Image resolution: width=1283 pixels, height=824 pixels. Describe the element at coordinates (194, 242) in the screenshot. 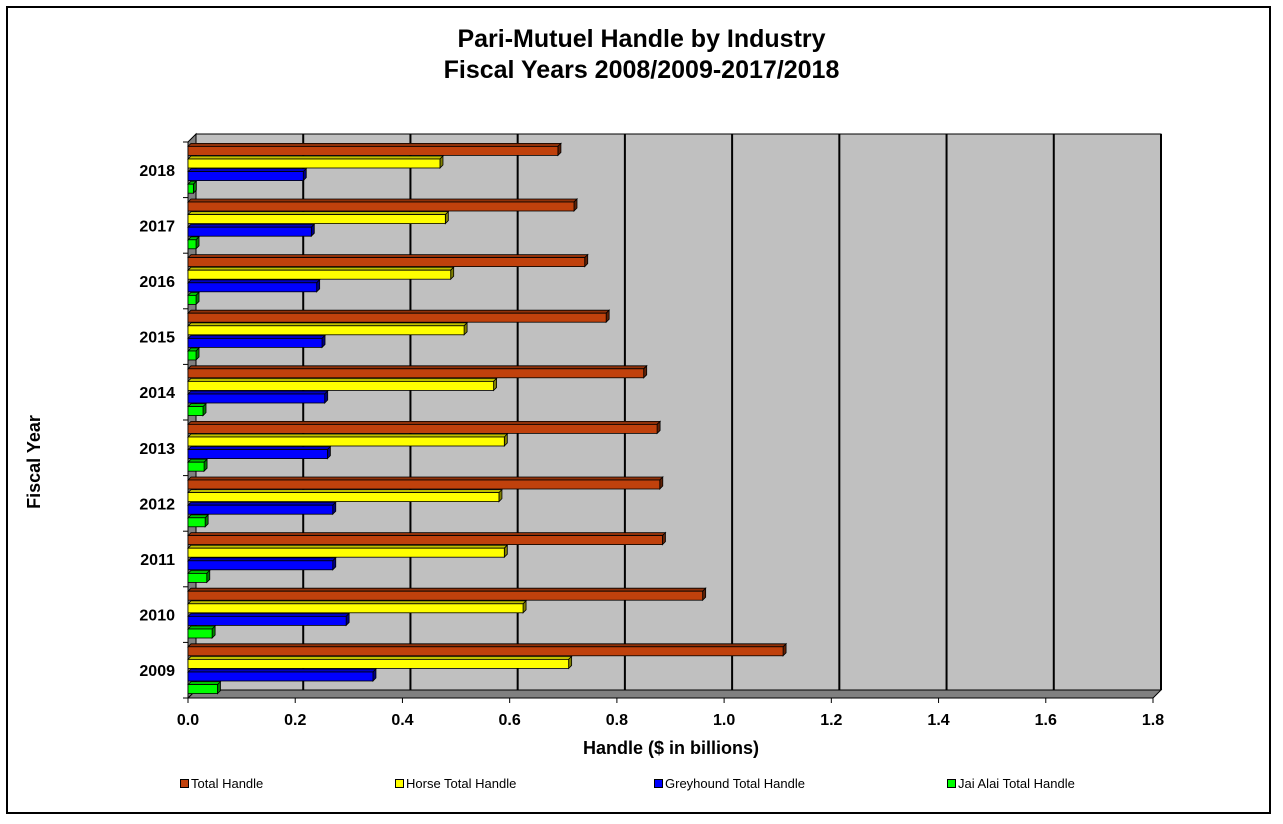

I see `bar-jai-alai-total-handle-2017` at that location.